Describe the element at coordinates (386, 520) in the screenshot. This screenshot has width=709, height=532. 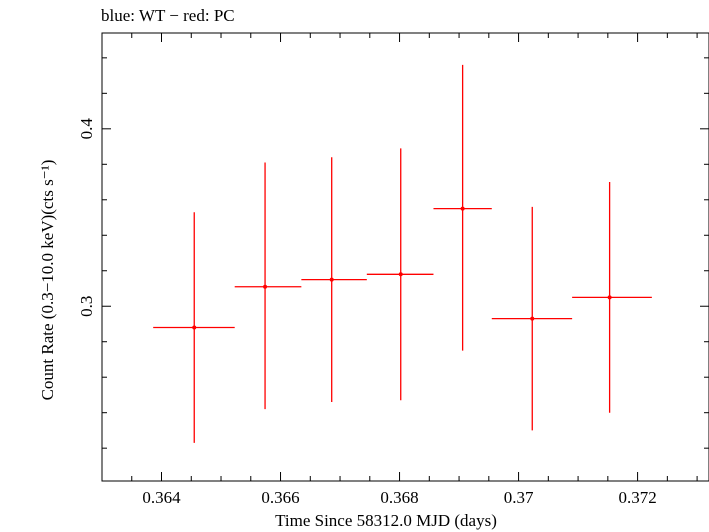
I see `x-axis-label: Time Since 58312.0 MJD (days)` at that location.